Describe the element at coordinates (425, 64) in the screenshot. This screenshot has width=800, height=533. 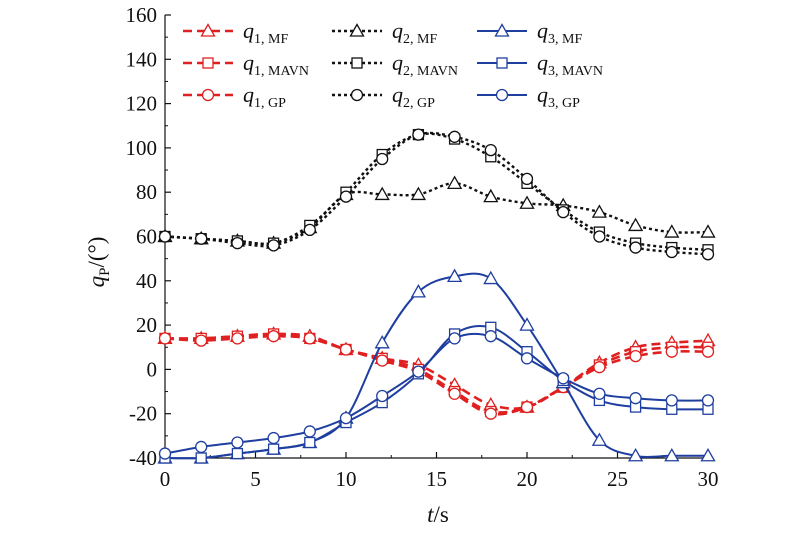
I see `legend-label: q2, MAVN` at that location.